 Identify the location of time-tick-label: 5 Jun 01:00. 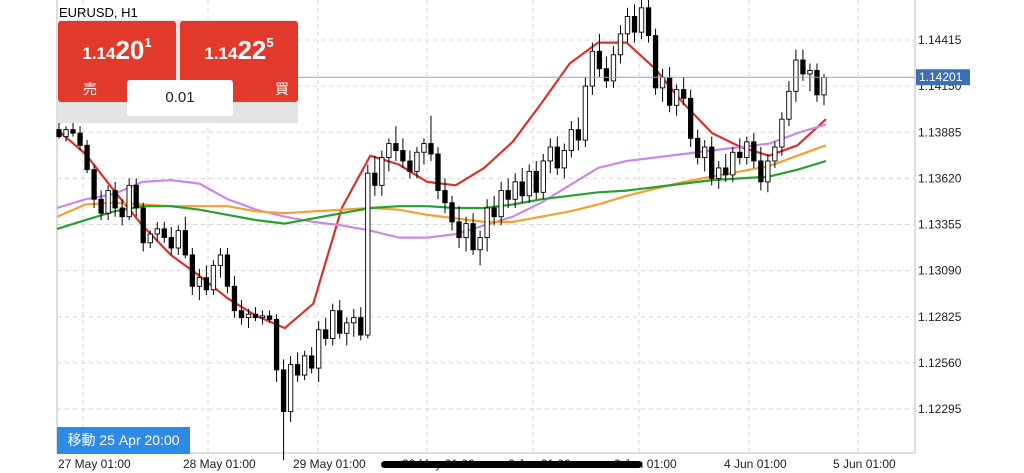
(864, 464).